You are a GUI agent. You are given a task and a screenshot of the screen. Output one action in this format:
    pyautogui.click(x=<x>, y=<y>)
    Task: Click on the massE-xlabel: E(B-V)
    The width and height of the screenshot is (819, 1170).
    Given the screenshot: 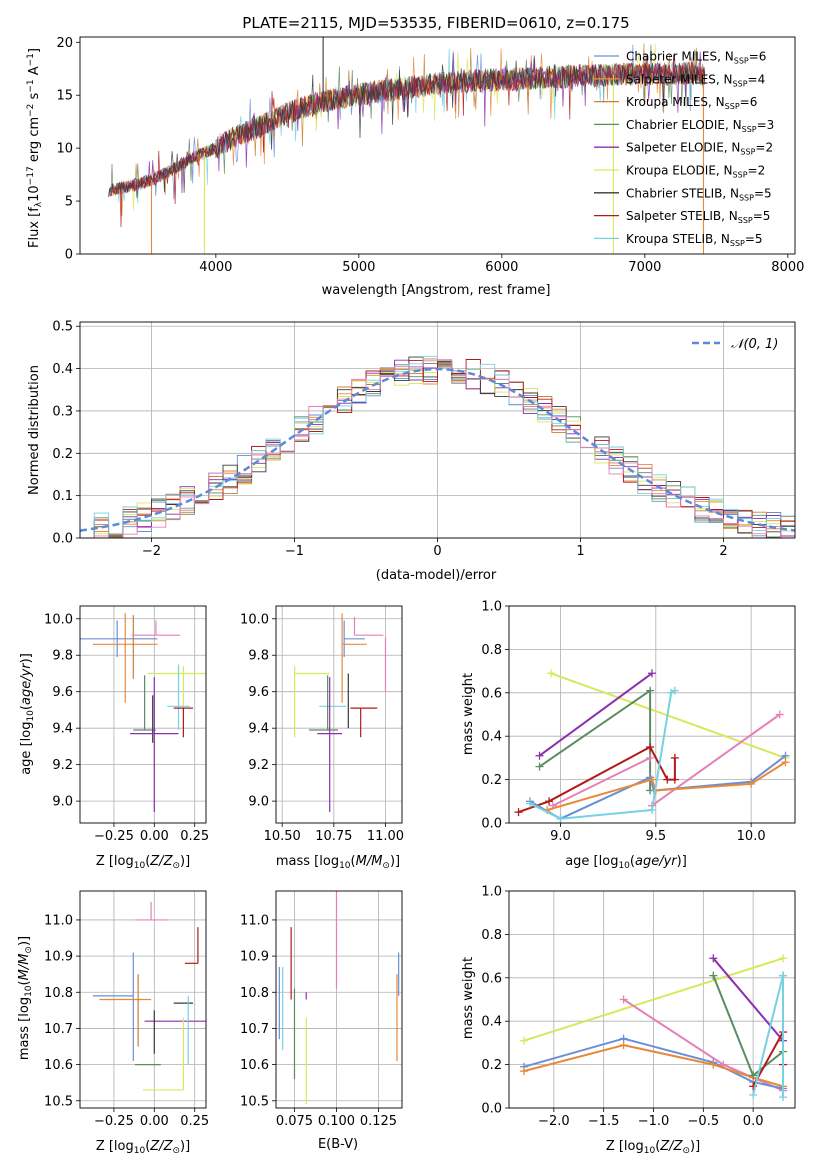 What is the action you would take?
    pyautogui.click(x=338, y=1144)
    